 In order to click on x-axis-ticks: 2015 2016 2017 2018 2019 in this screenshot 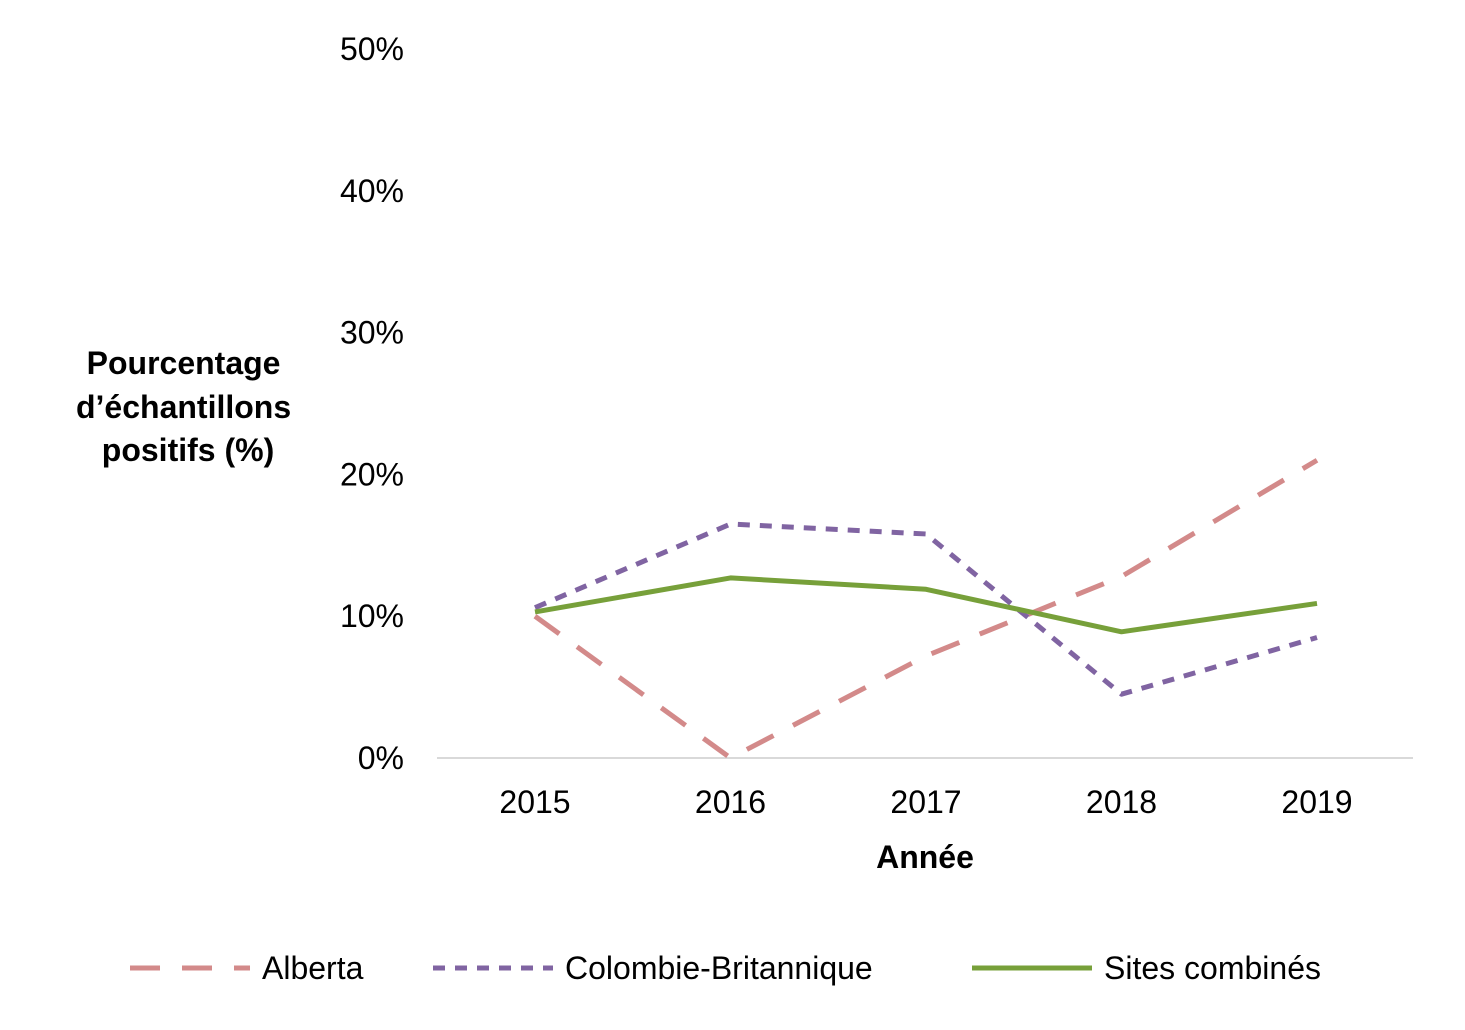, I will do `click(925, 802)`.